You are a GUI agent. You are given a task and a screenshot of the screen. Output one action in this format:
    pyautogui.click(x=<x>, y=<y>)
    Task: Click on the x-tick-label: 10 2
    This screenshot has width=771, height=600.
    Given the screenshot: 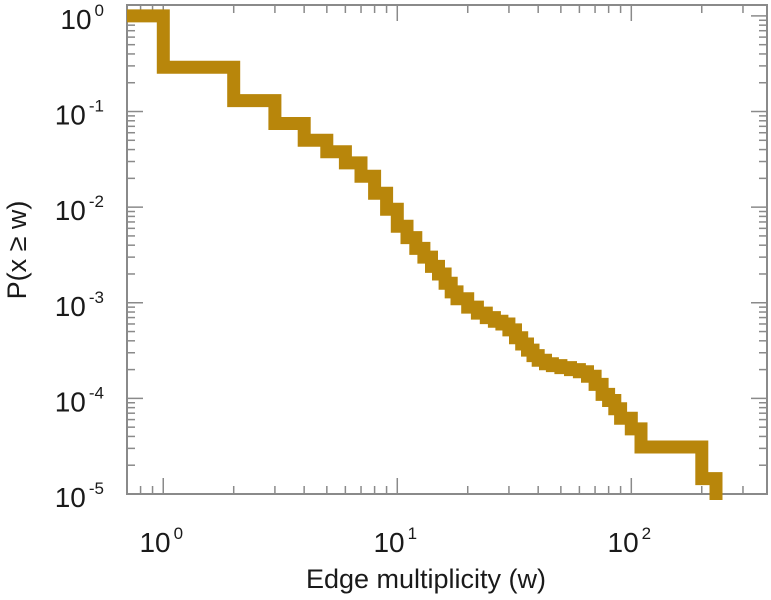 What is the action you would take?
    pyautogui.click(x=630, y=541)
    